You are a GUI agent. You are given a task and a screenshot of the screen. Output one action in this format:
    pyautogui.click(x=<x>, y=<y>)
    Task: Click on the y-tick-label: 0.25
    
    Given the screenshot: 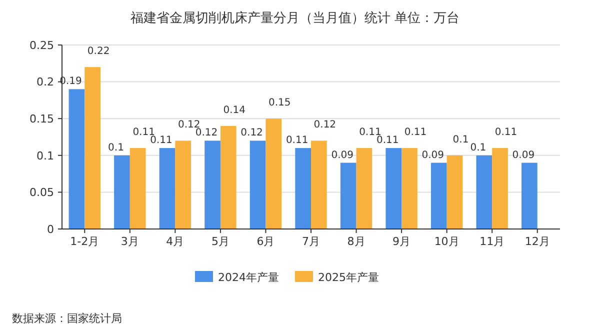 What is the action you would take?
    pyautogui.click(x=42, y=45)
    